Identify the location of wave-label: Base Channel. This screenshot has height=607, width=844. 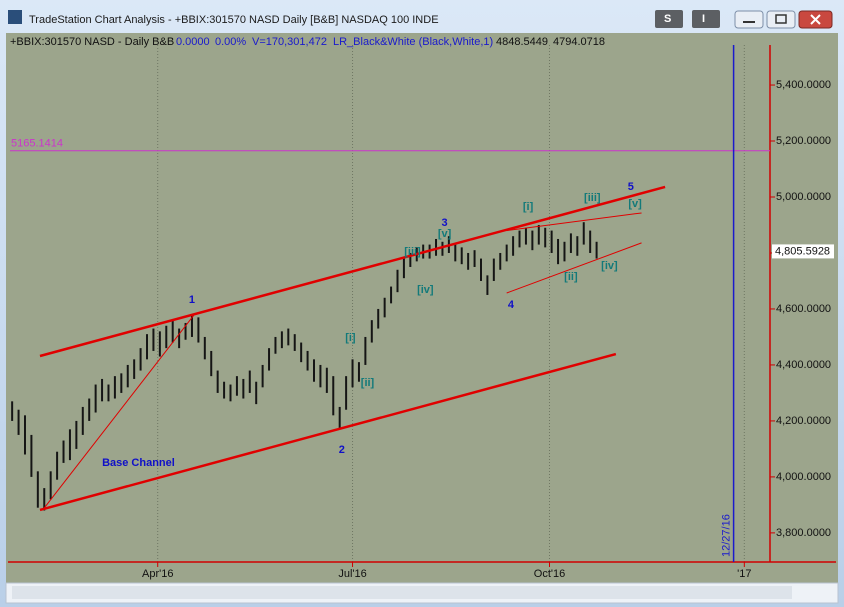
(138, 463).